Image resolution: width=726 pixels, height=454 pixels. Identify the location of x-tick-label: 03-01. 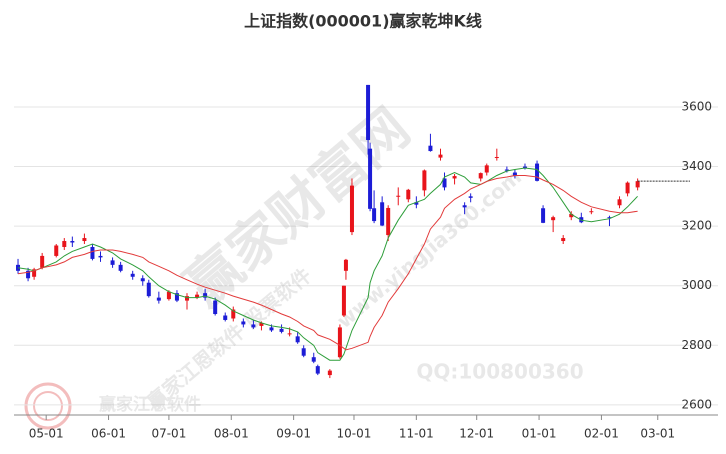
(657, 434).